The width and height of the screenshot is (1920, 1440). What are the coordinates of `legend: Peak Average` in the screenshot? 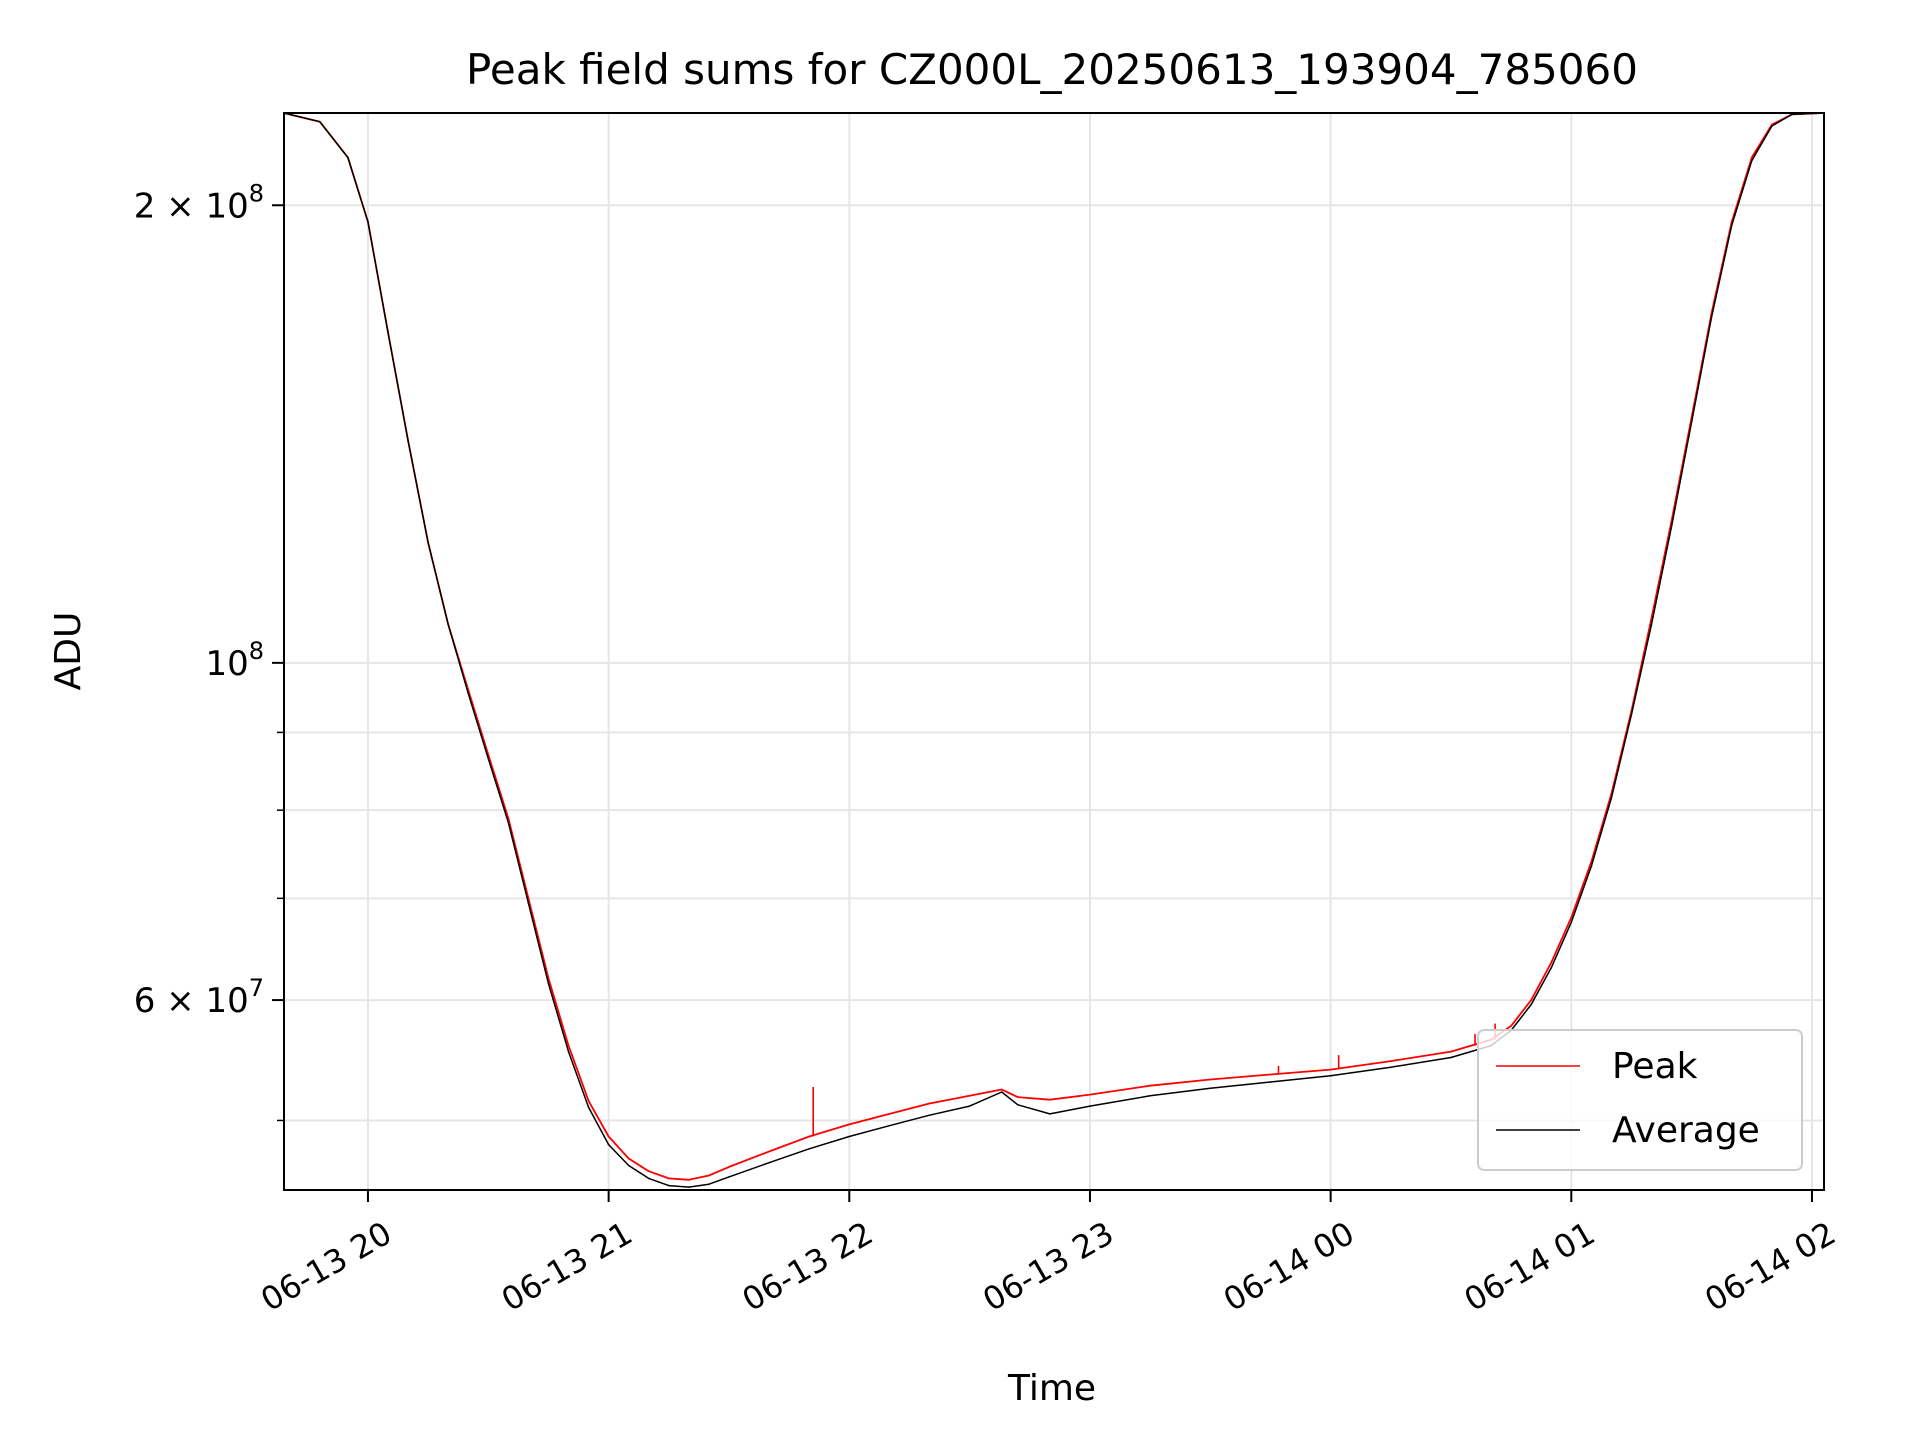 It's located at (1640, 1100).